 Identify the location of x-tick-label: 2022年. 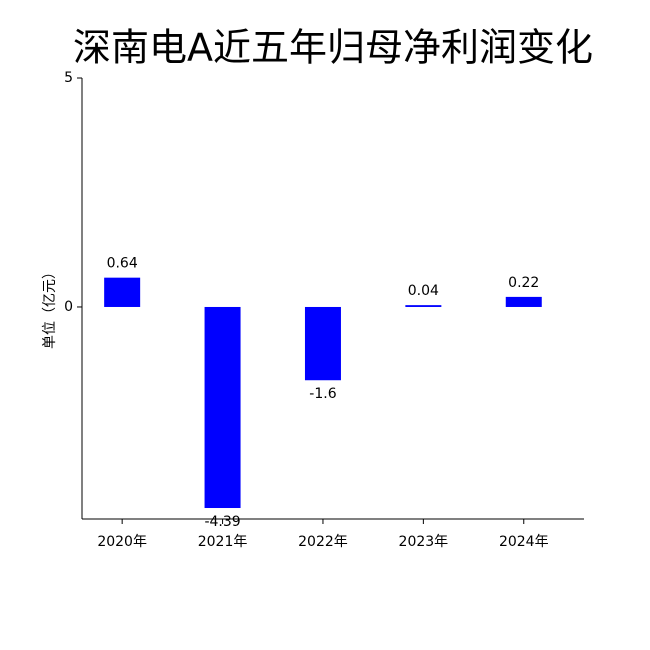
(323, 542).